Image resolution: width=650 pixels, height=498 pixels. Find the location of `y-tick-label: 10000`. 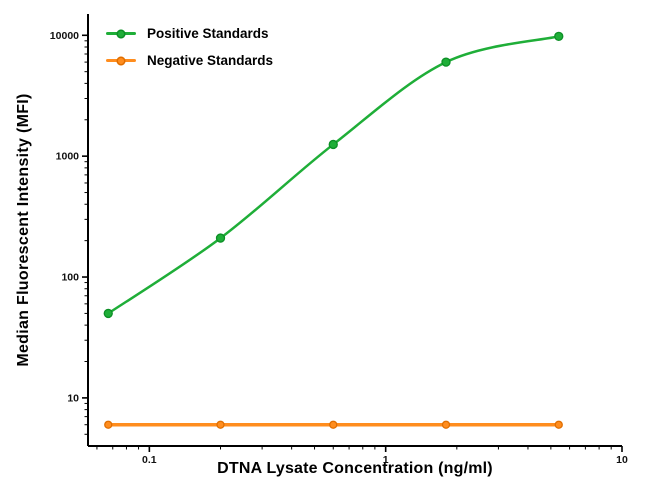

y-tick-label: 10000 is located at coordinates (64, 36).